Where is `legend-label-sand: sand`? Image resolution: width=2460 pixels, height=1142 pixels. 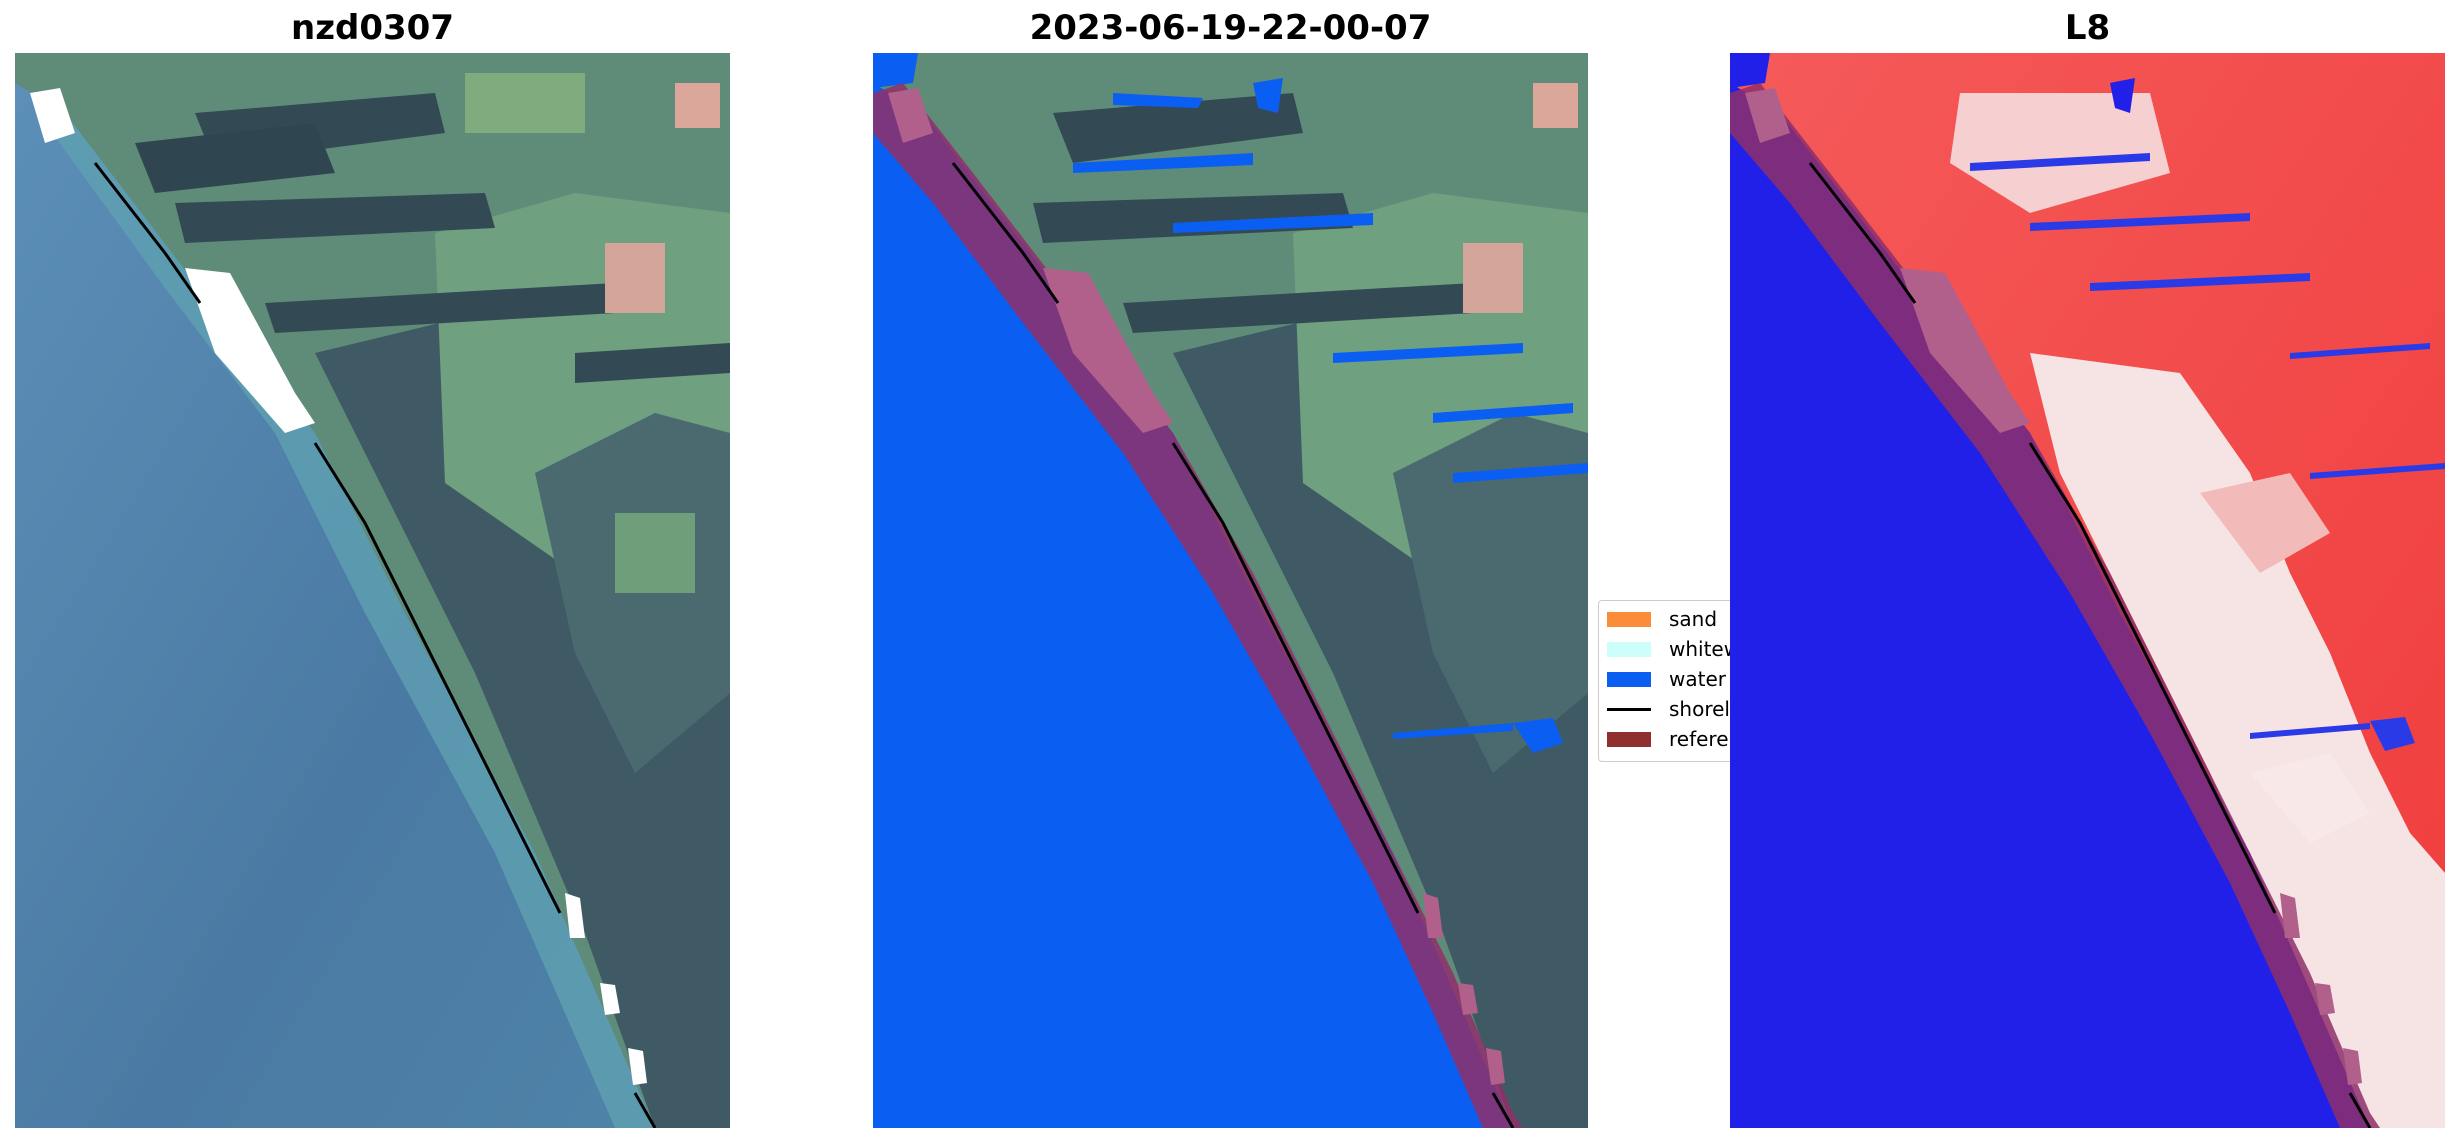 legend-label-sand: sand is located at coordinates (1693, 619).